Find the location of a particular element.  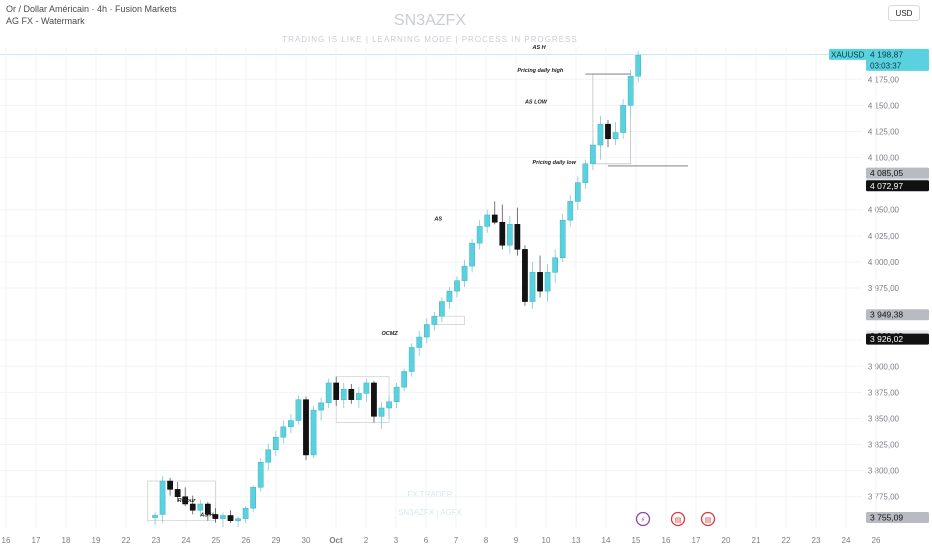

chart-annotation: Pricing daily high is located at coordinates (540, 71).